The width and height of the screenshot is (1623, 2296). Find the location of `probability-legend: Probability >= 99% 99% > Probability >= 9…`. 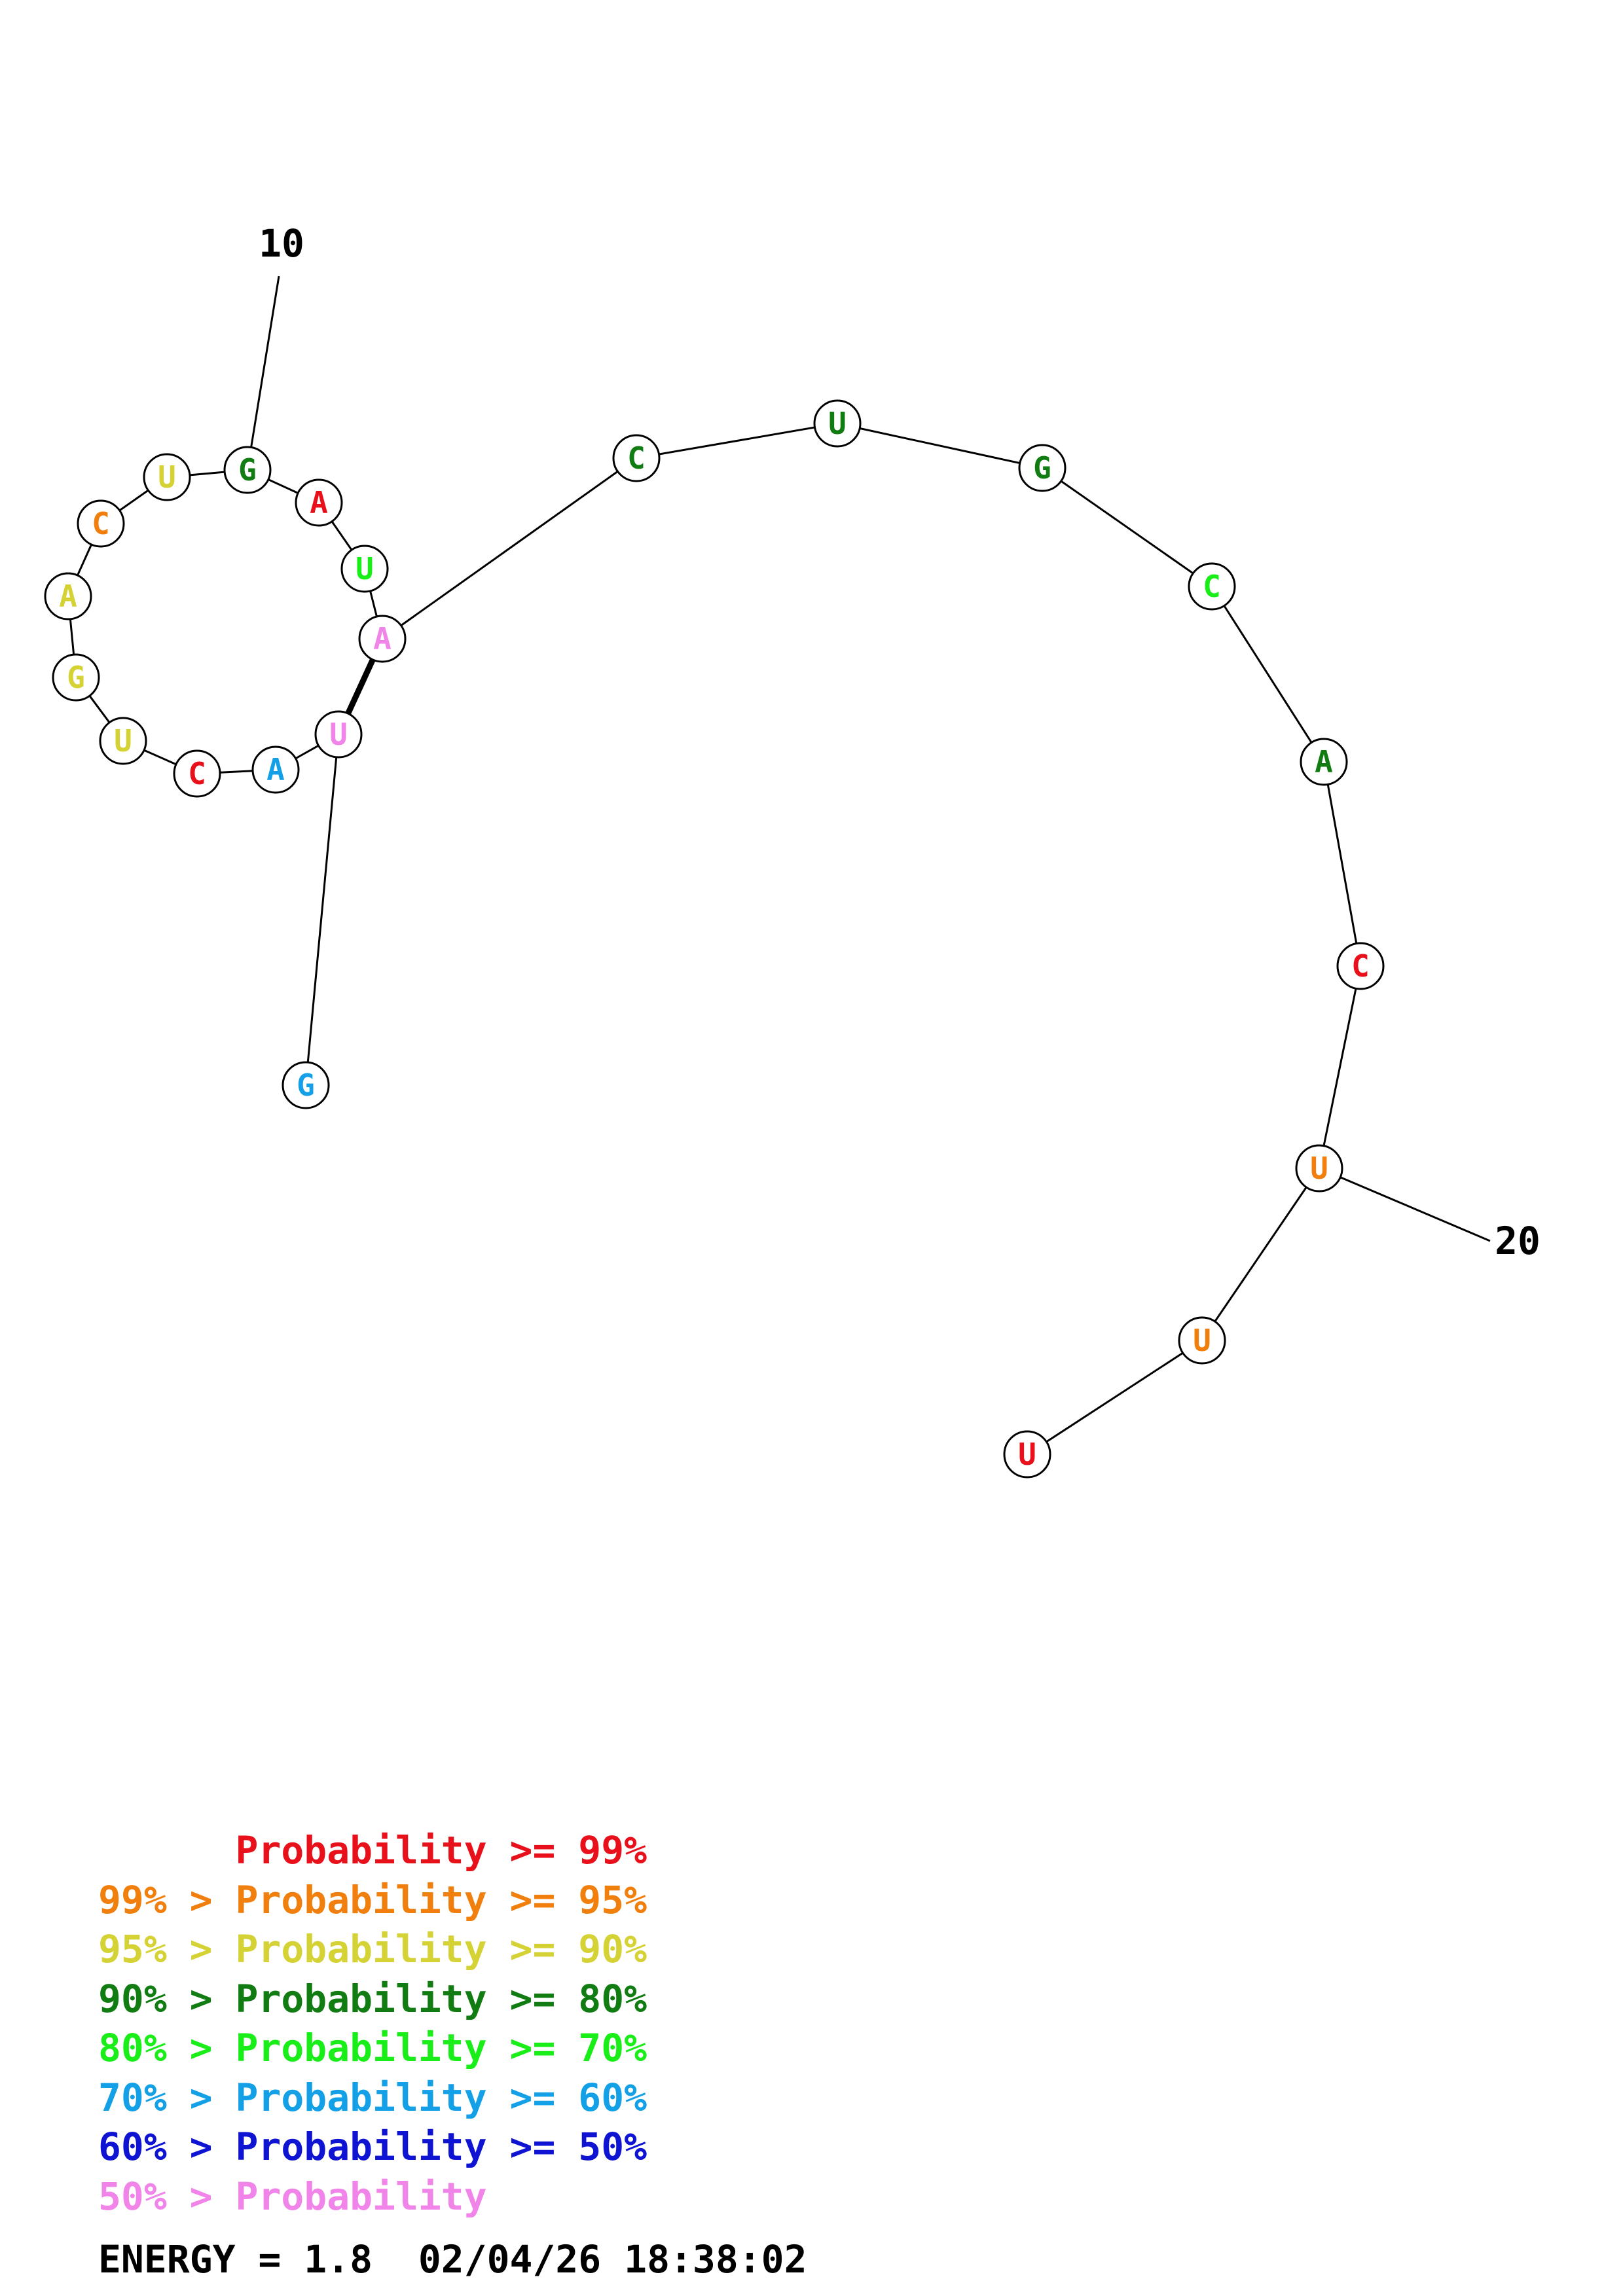

probability-legend: Probability >= 99% 99% > Probability >= 9… is located at coordinates (372, 2023).